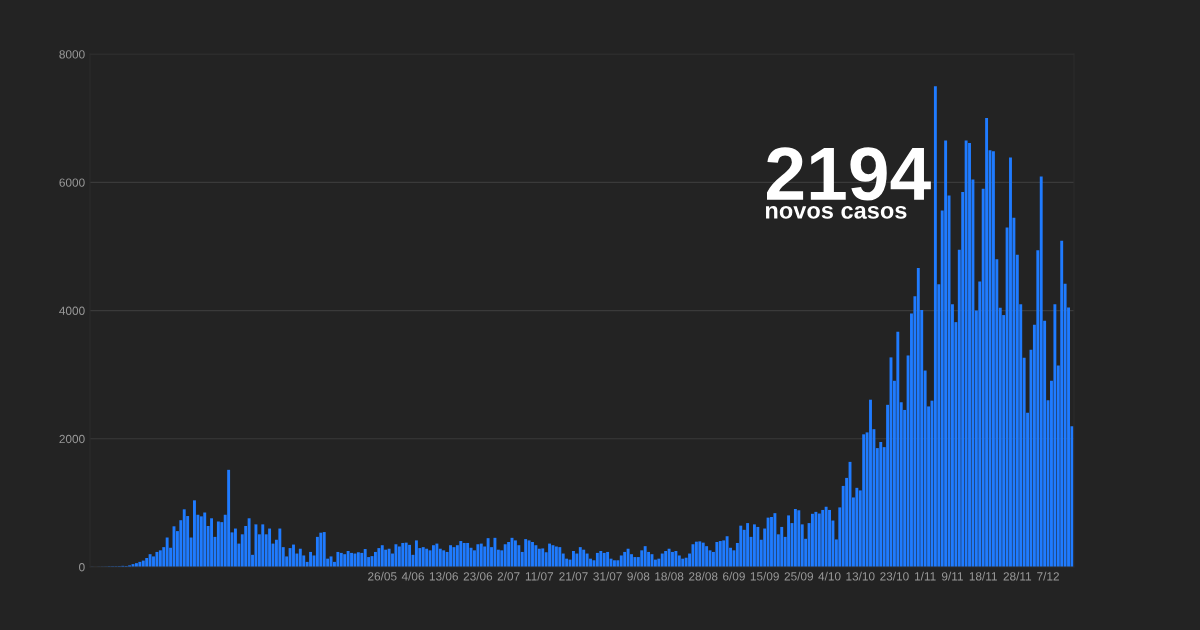 The width and height of the screenshot is (1200, 630). Describe the element at coordinates (764, 576) in the screenshot. I see `x-tick-label: 15/09` at that location.